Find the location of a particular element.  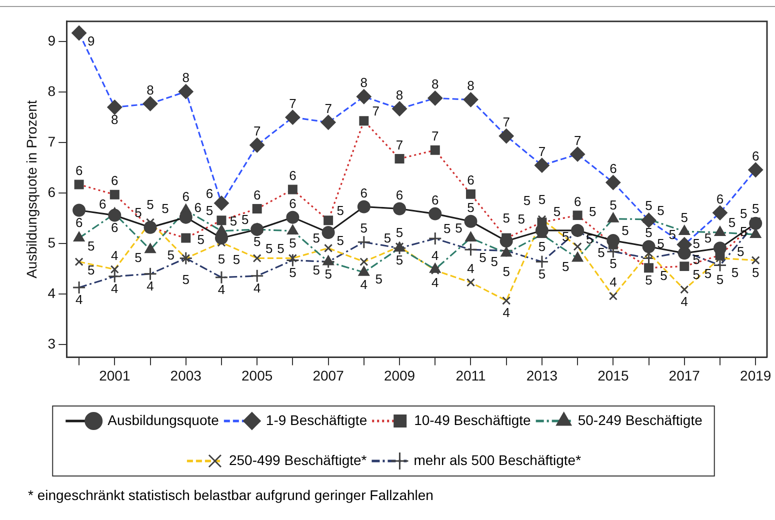

x-tick-label: 2005 is located at coordinates (257, 375).